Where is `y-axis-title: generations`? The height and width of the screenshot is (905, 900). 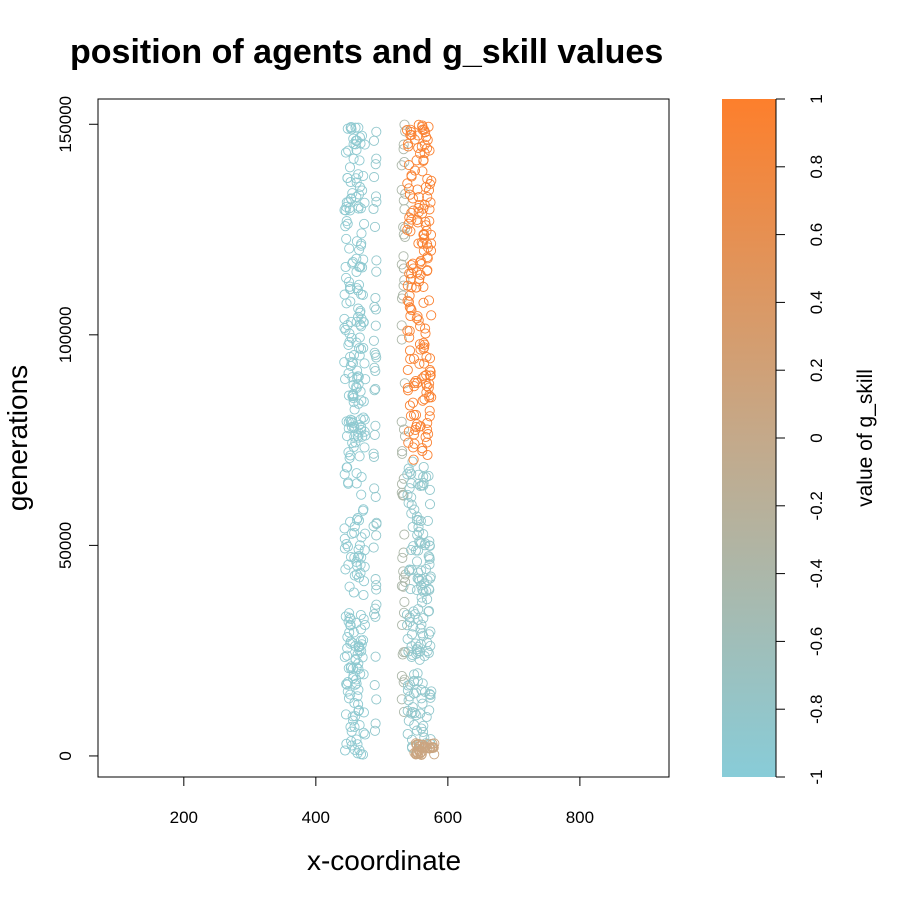
y-axis-title: generations is located at coordinates (17, 438).